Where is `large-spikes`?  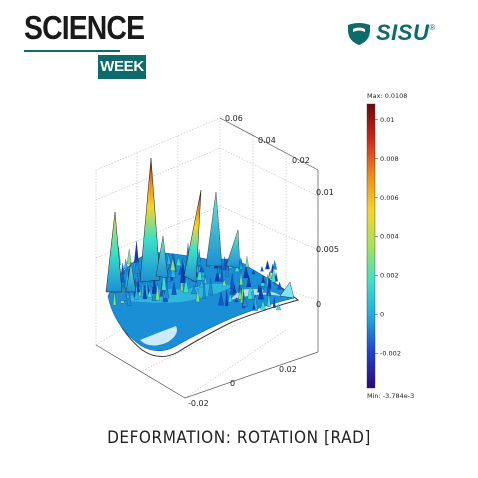
large-spikes is located at coordinates (200, 228).